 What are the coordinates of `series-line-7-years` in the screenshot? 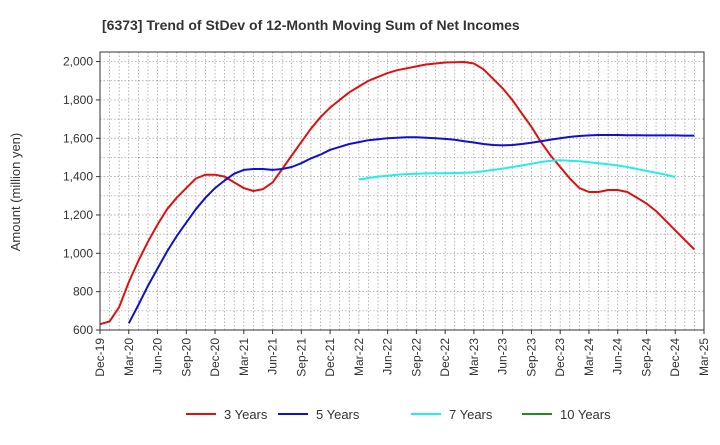 It's located at (517, 170).